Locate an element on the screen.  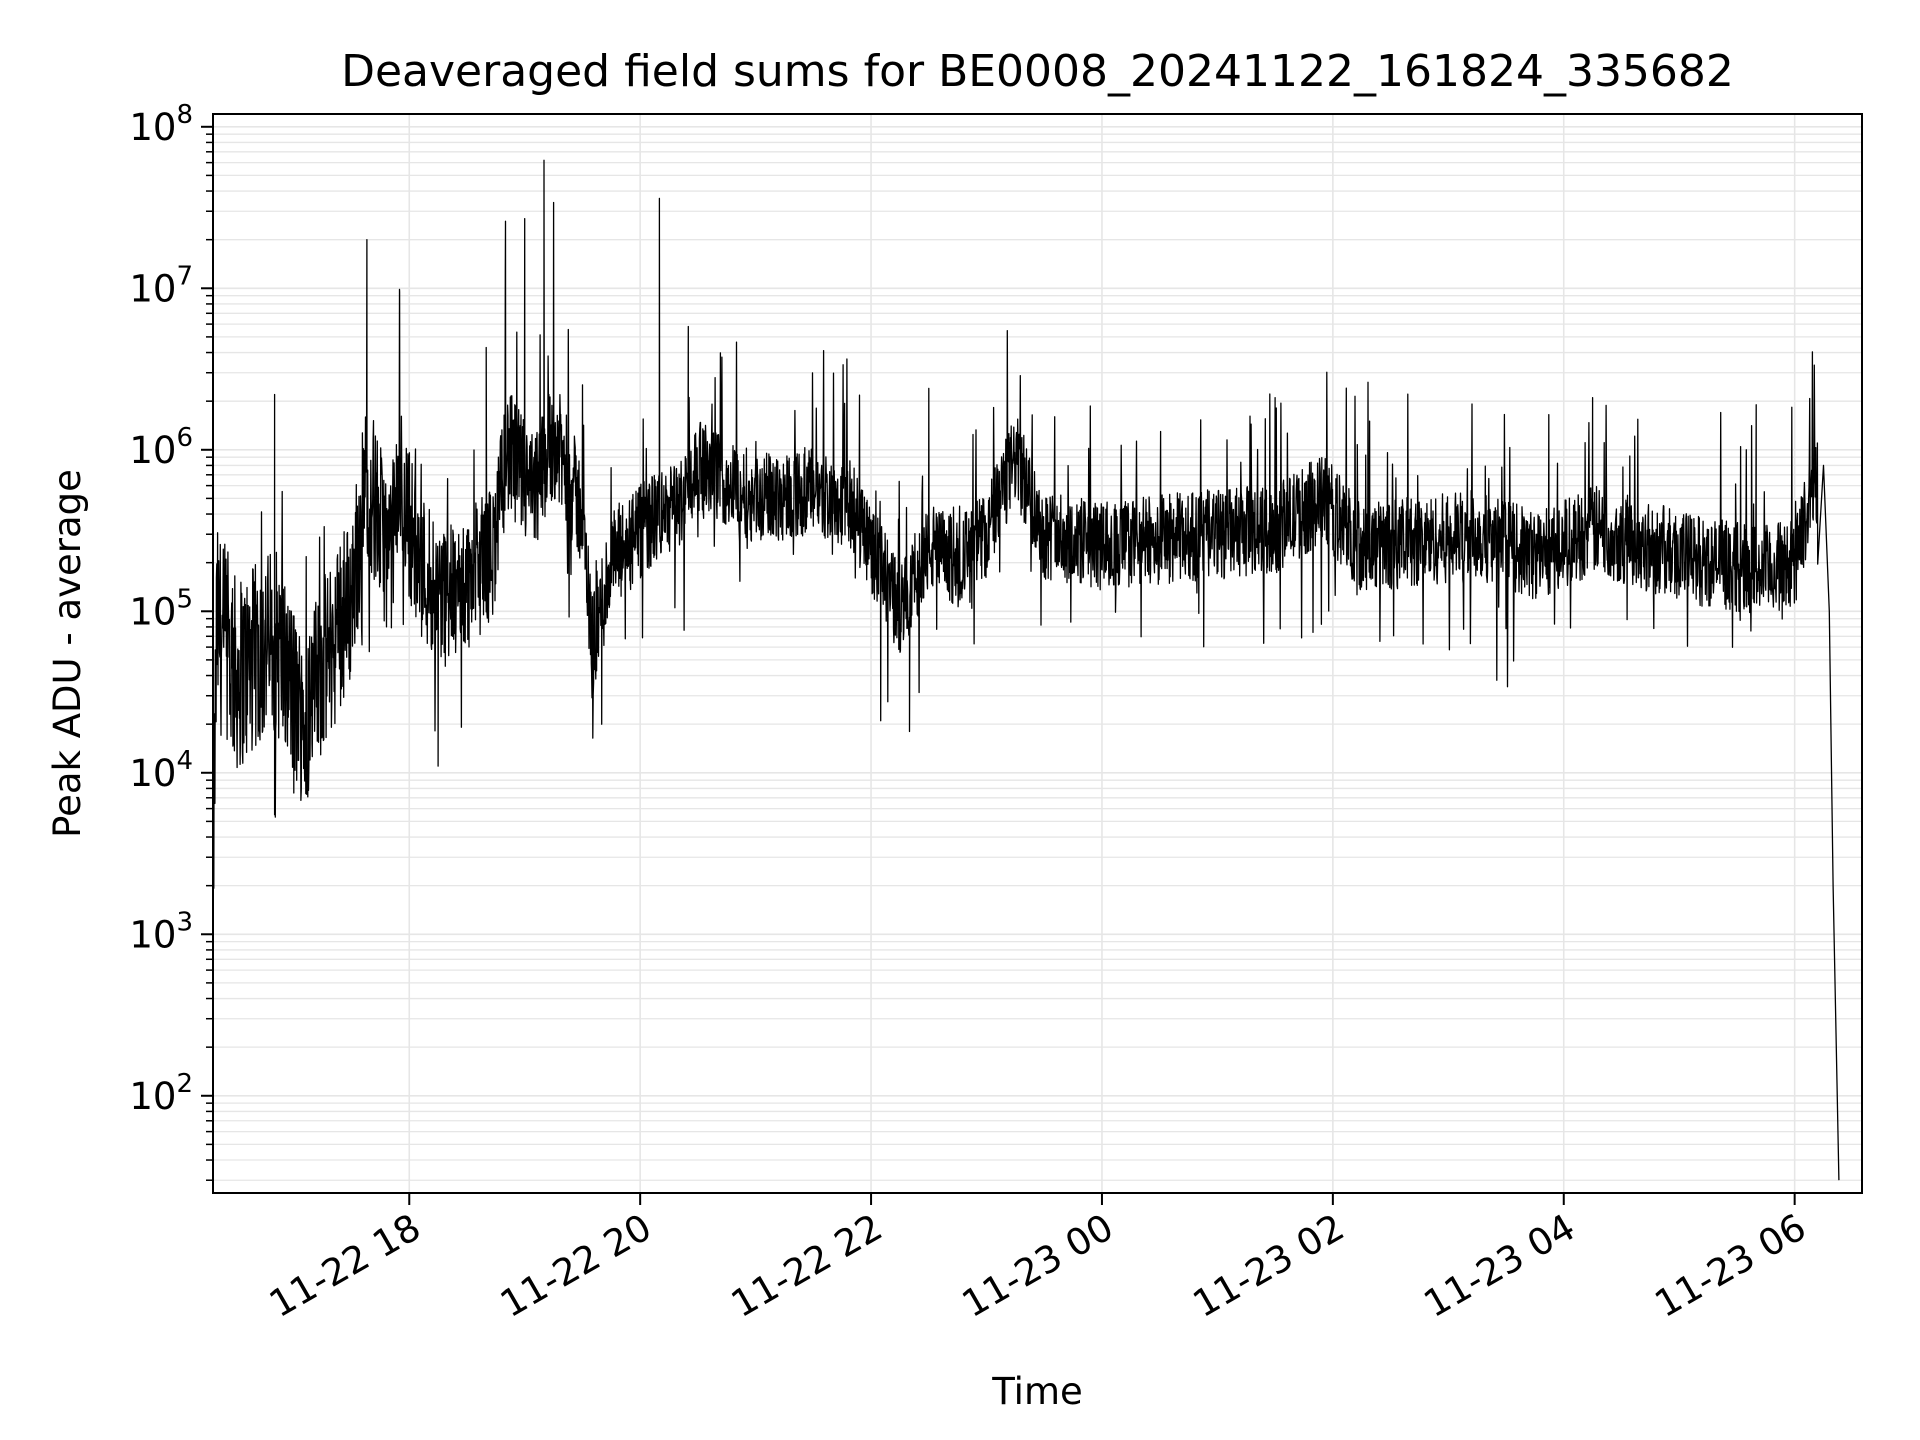
y-tick-label: 10² is located at coordinates (161, 1093).